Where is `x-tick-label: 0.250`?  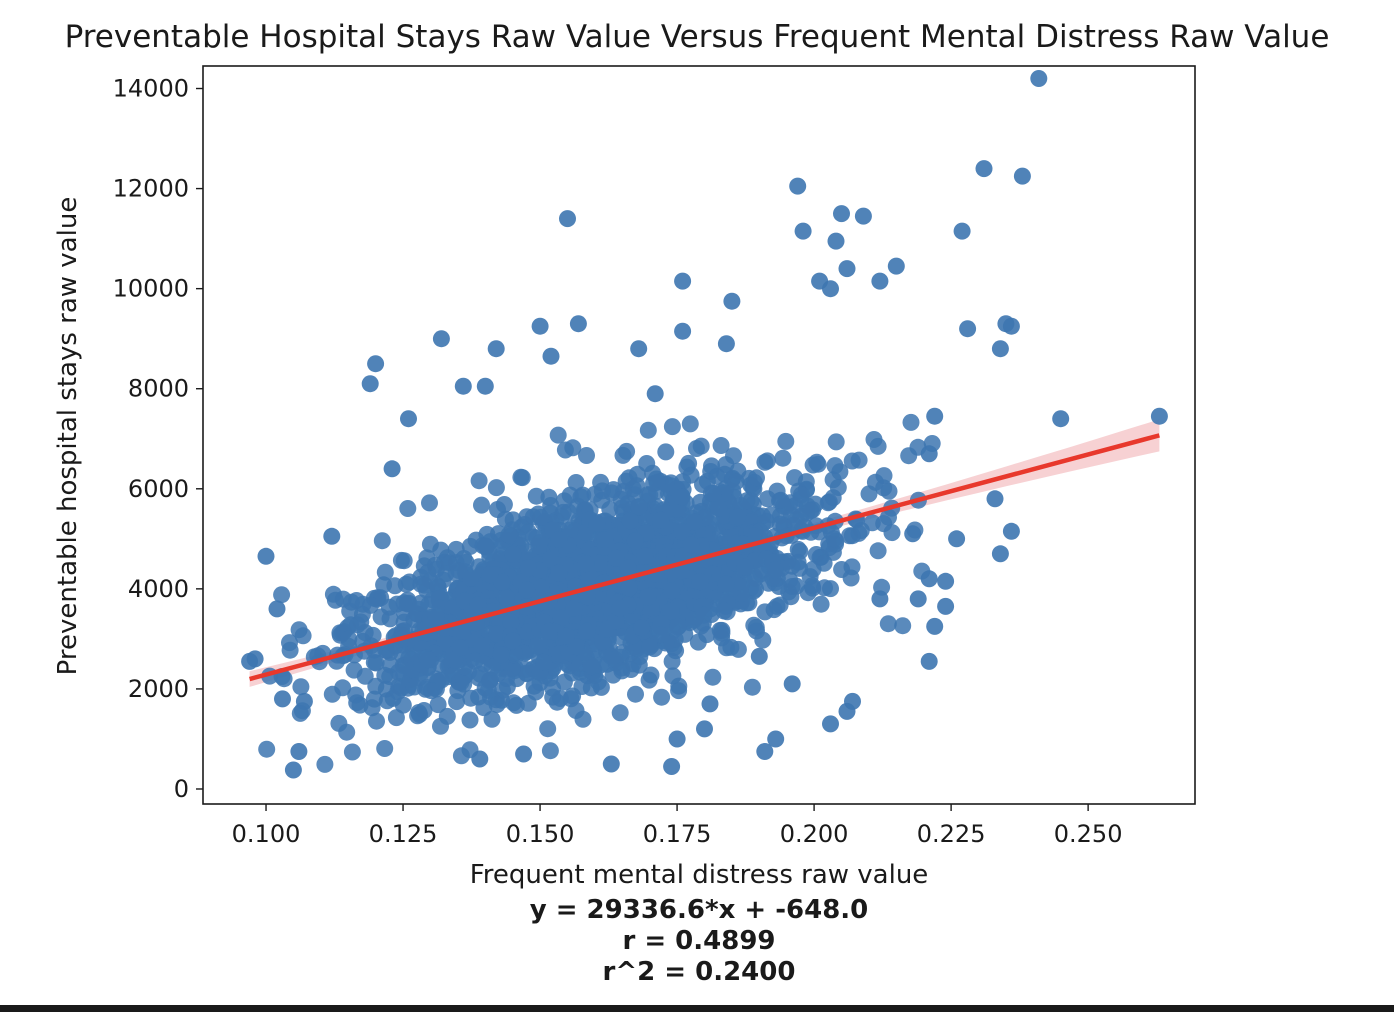
x-tick-label: 0.250 is located at coordinates (1088, 834).